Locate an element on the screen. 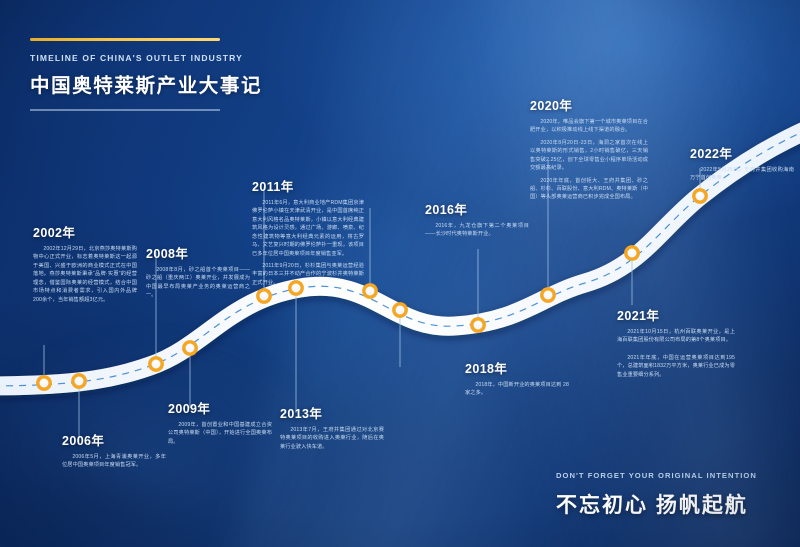 The width and height of the screenshot is (800, 547). marker-2016 is located at coordinates (370, 291).